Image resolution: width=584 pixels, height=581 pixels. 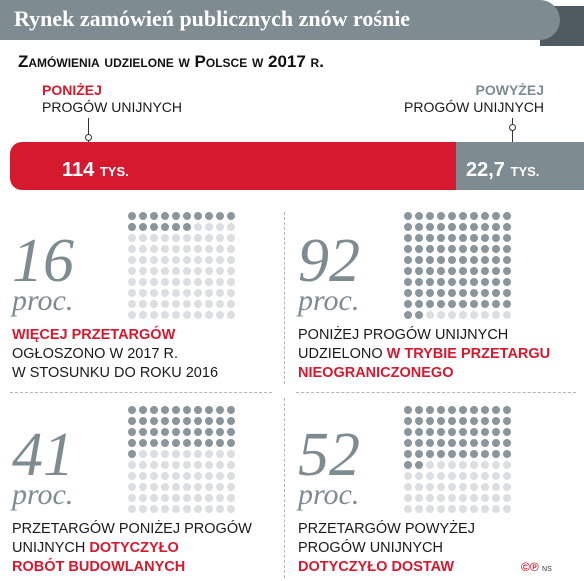 What do you see at coordinates (285, 298) in the screenshot?
I see `divider-vertical-top` at bounding box center [285, 298].